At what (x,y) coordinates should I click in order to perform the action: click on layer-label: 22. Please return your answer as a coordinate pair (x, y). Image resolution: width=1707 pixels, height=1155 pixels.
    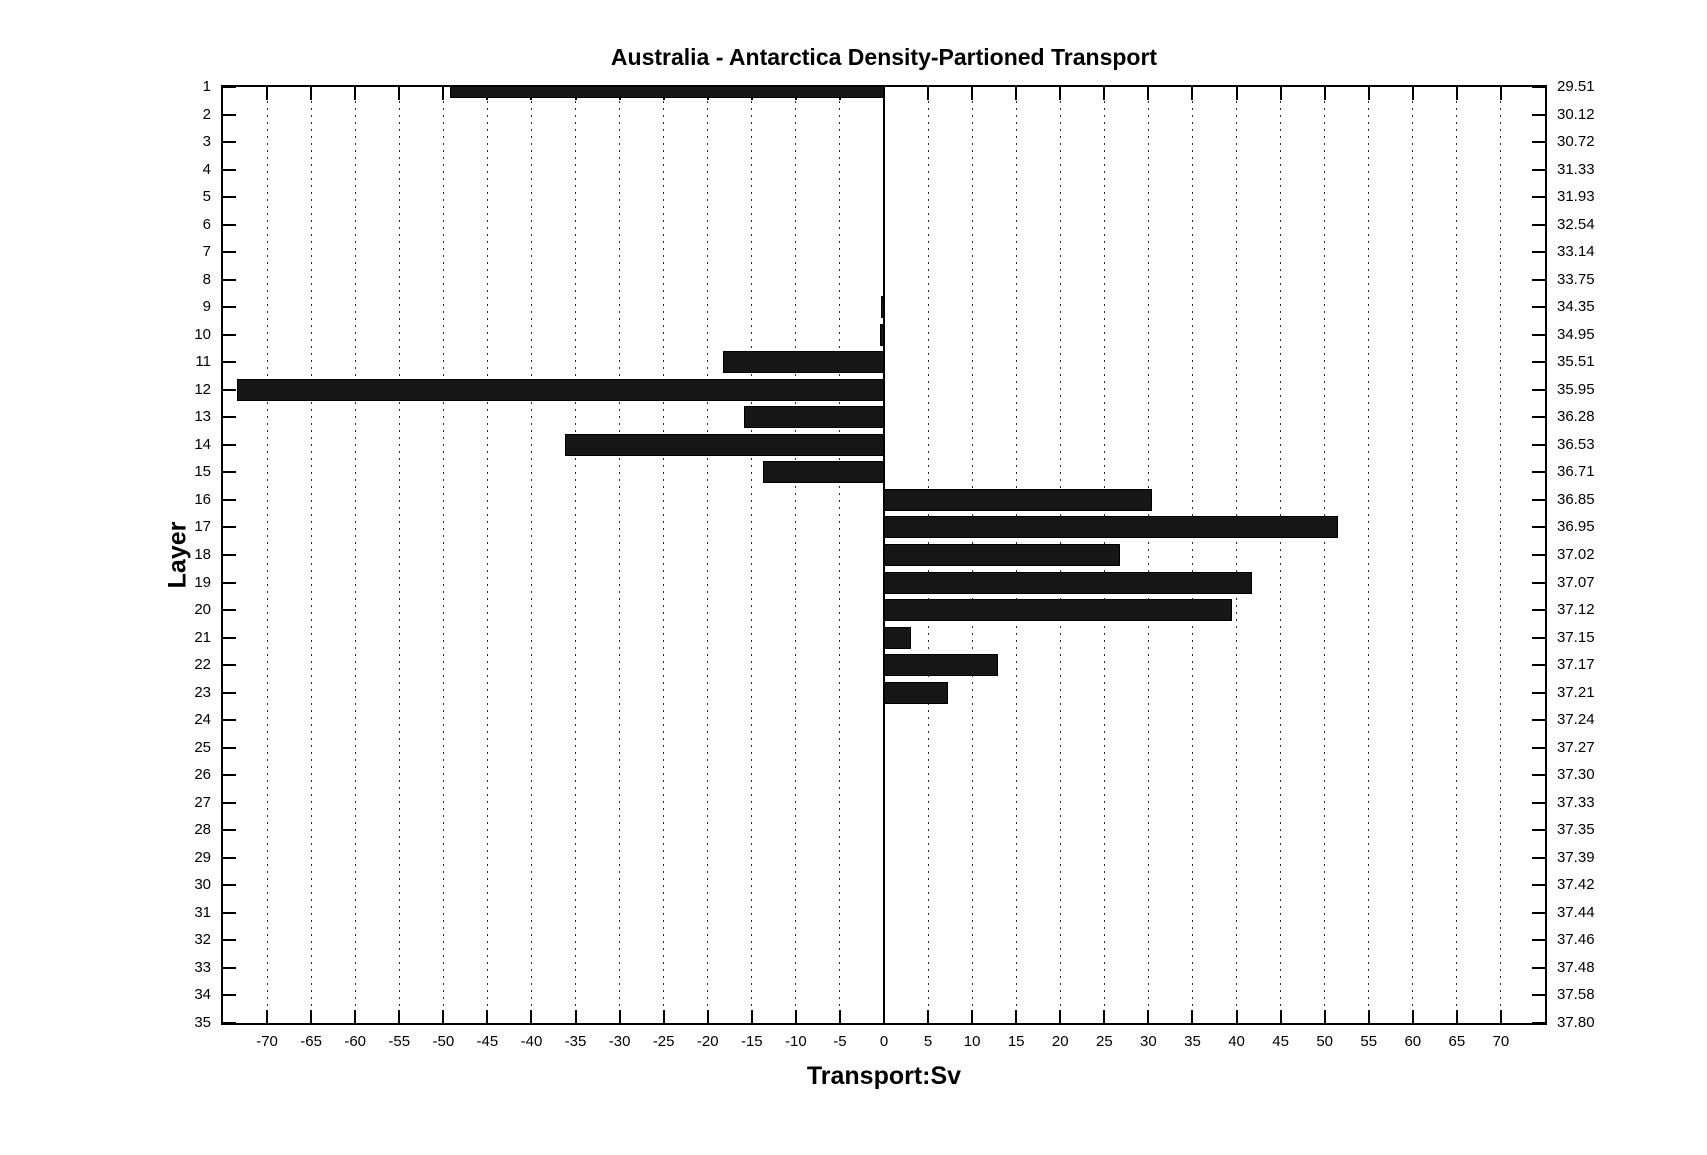
    Looking at the image, I should click on (202, 665).